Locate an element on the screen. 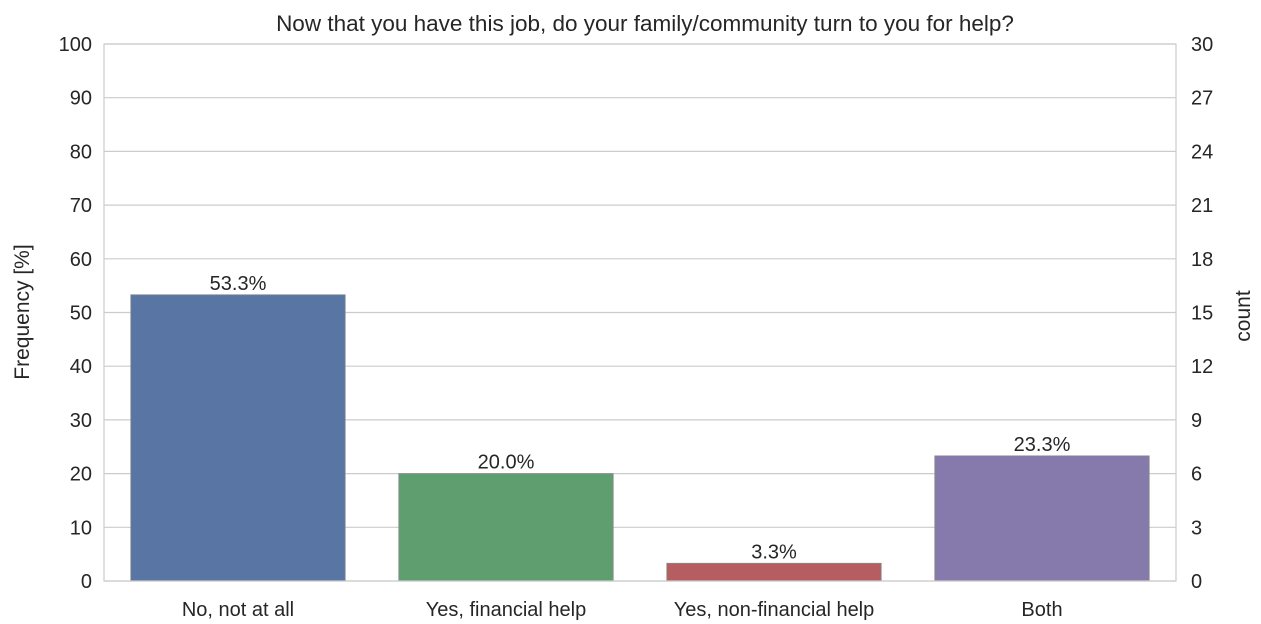 Image resolution: width=1261 pixels, height=624 pixels. y-tick-label: 70 is located at coordinates (81, 206).